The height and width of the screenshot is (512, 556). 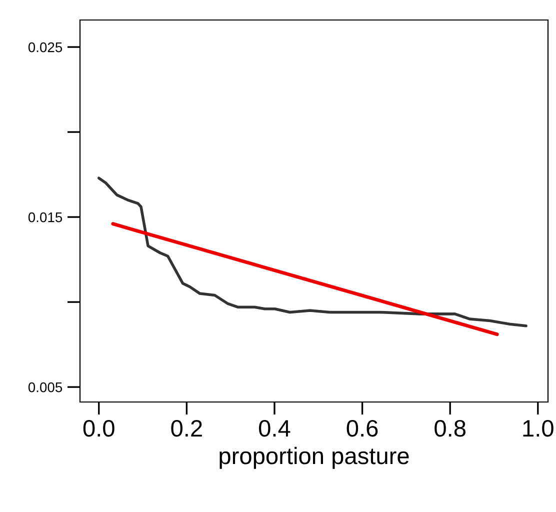 What do you see at coordinates (45, 387) in the screenshot?
I see `y-tick-label: 0.005` at bounding box center [45, 387].